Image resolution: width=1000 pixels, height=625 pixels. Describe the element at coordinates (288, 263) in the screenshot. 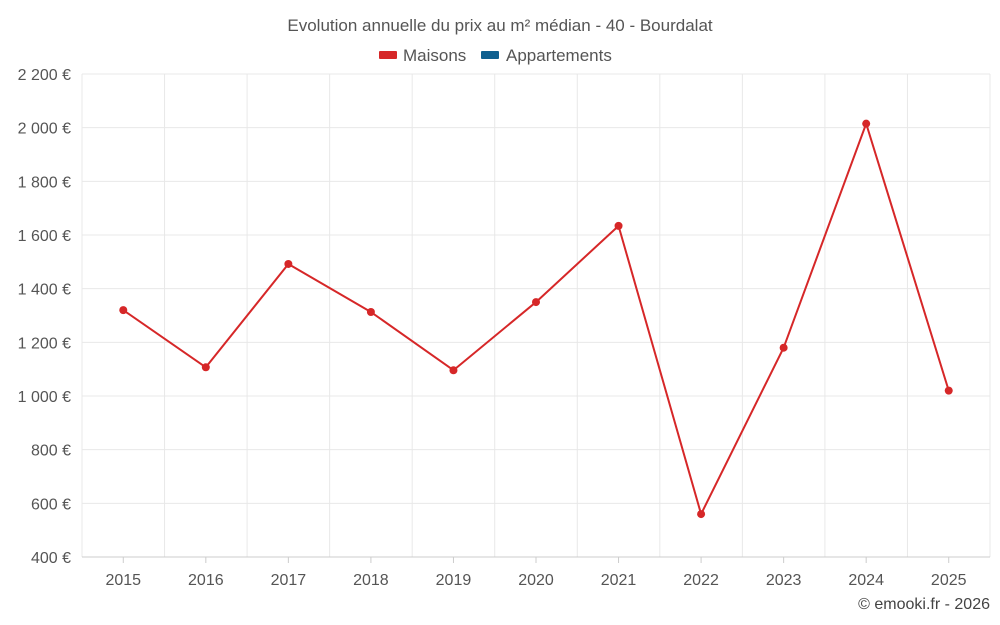

I see `data-point-2017` at that location.